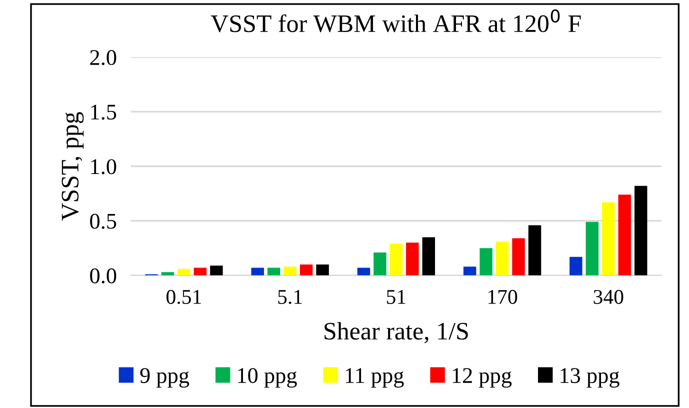 Image resolution: width=689 pixels, height=408 pixels. I want to click on x-tick-label: 51, so click(396, 297).